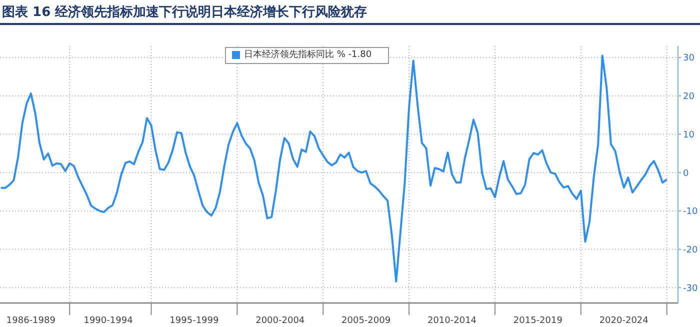 Image resolution: width=700 pixels, height=327 pixels. Describe the element at coordinates (686, 173) in the screenshot. I see `y-tick-label: 0` at that location.